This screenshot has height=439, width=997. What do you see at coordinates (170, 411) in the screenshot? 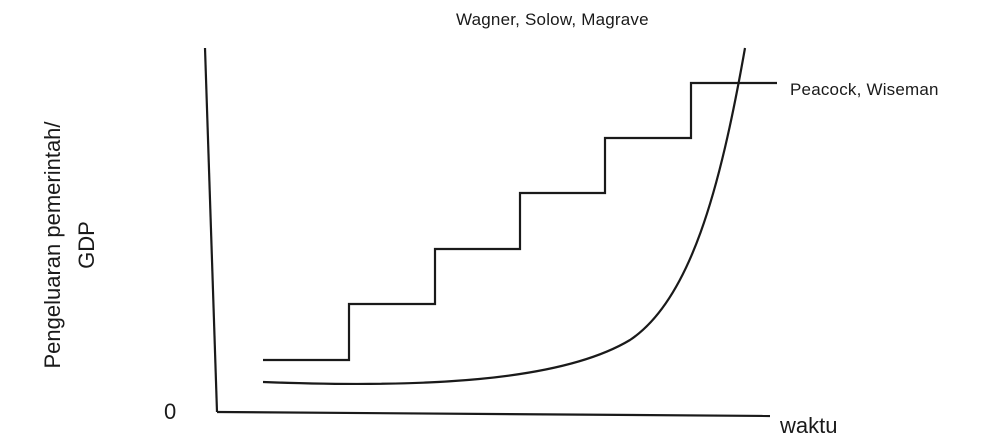
I see `origin-label: 0` at bounding box center [170, 411].